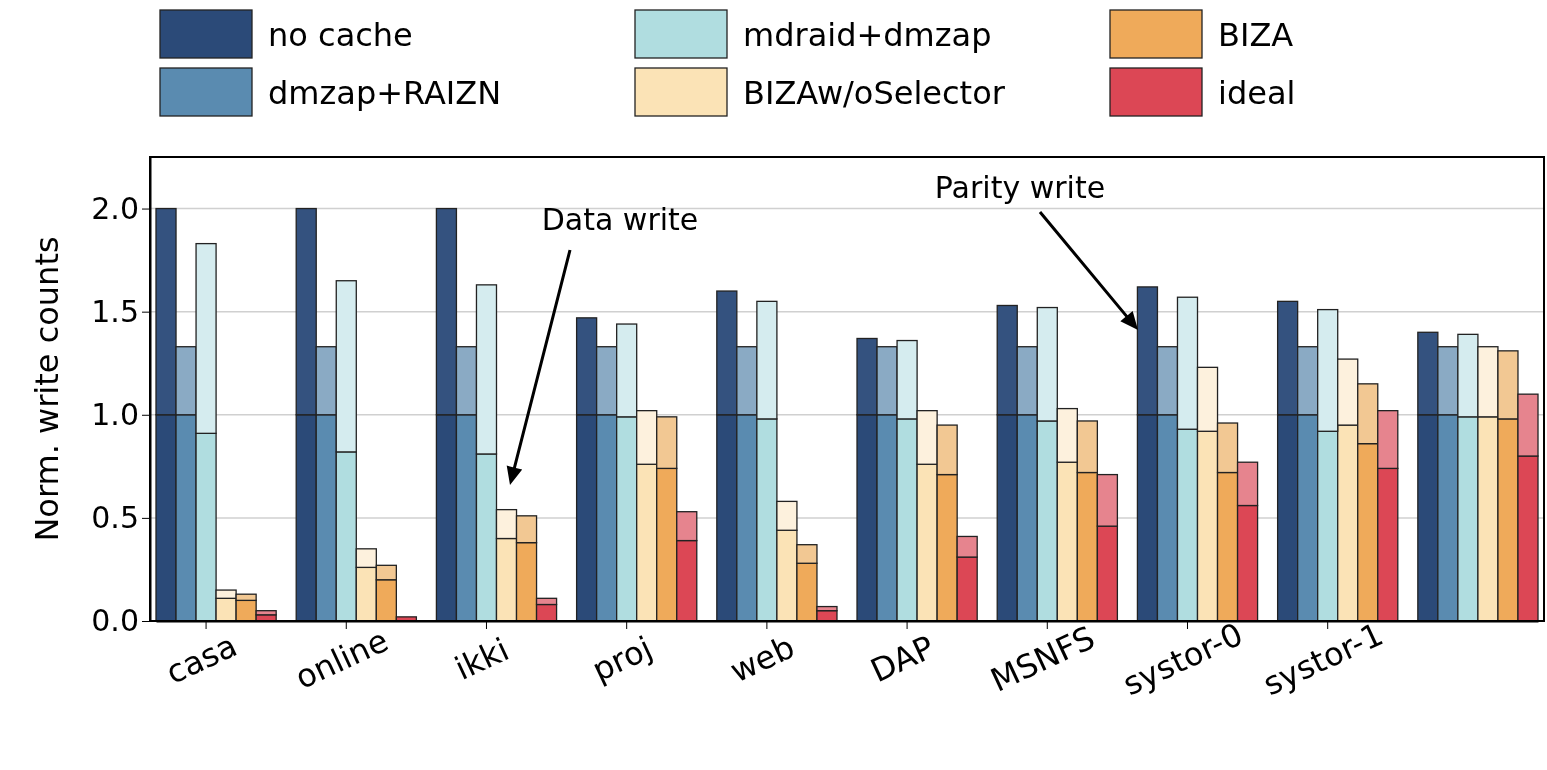 The height and width of the screenshot is (770, 1547). Describe the element at coordinates (201, 659) in the screenshot. I see `x-tick-label: casa` at that location.